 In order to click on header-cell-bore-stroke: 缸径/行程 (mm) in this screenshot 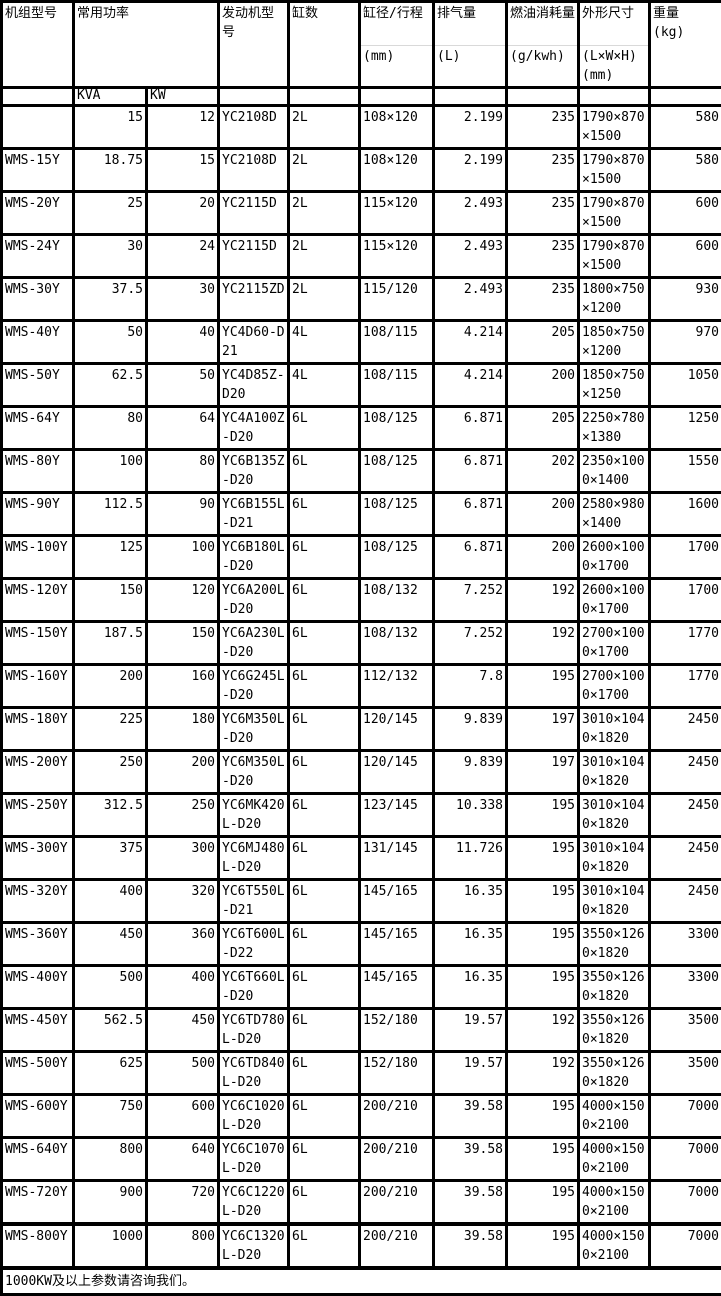, I will do `click(397, 45)`.